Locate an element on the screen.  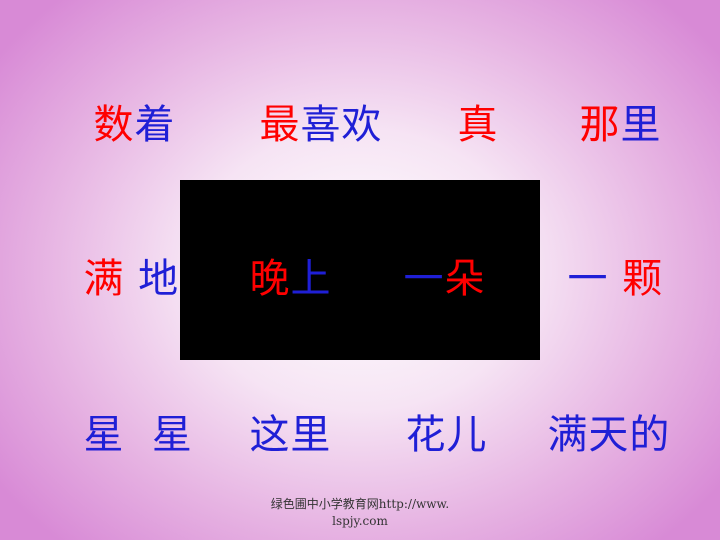
word-segment: 数 is located at coordinates (114, 125).